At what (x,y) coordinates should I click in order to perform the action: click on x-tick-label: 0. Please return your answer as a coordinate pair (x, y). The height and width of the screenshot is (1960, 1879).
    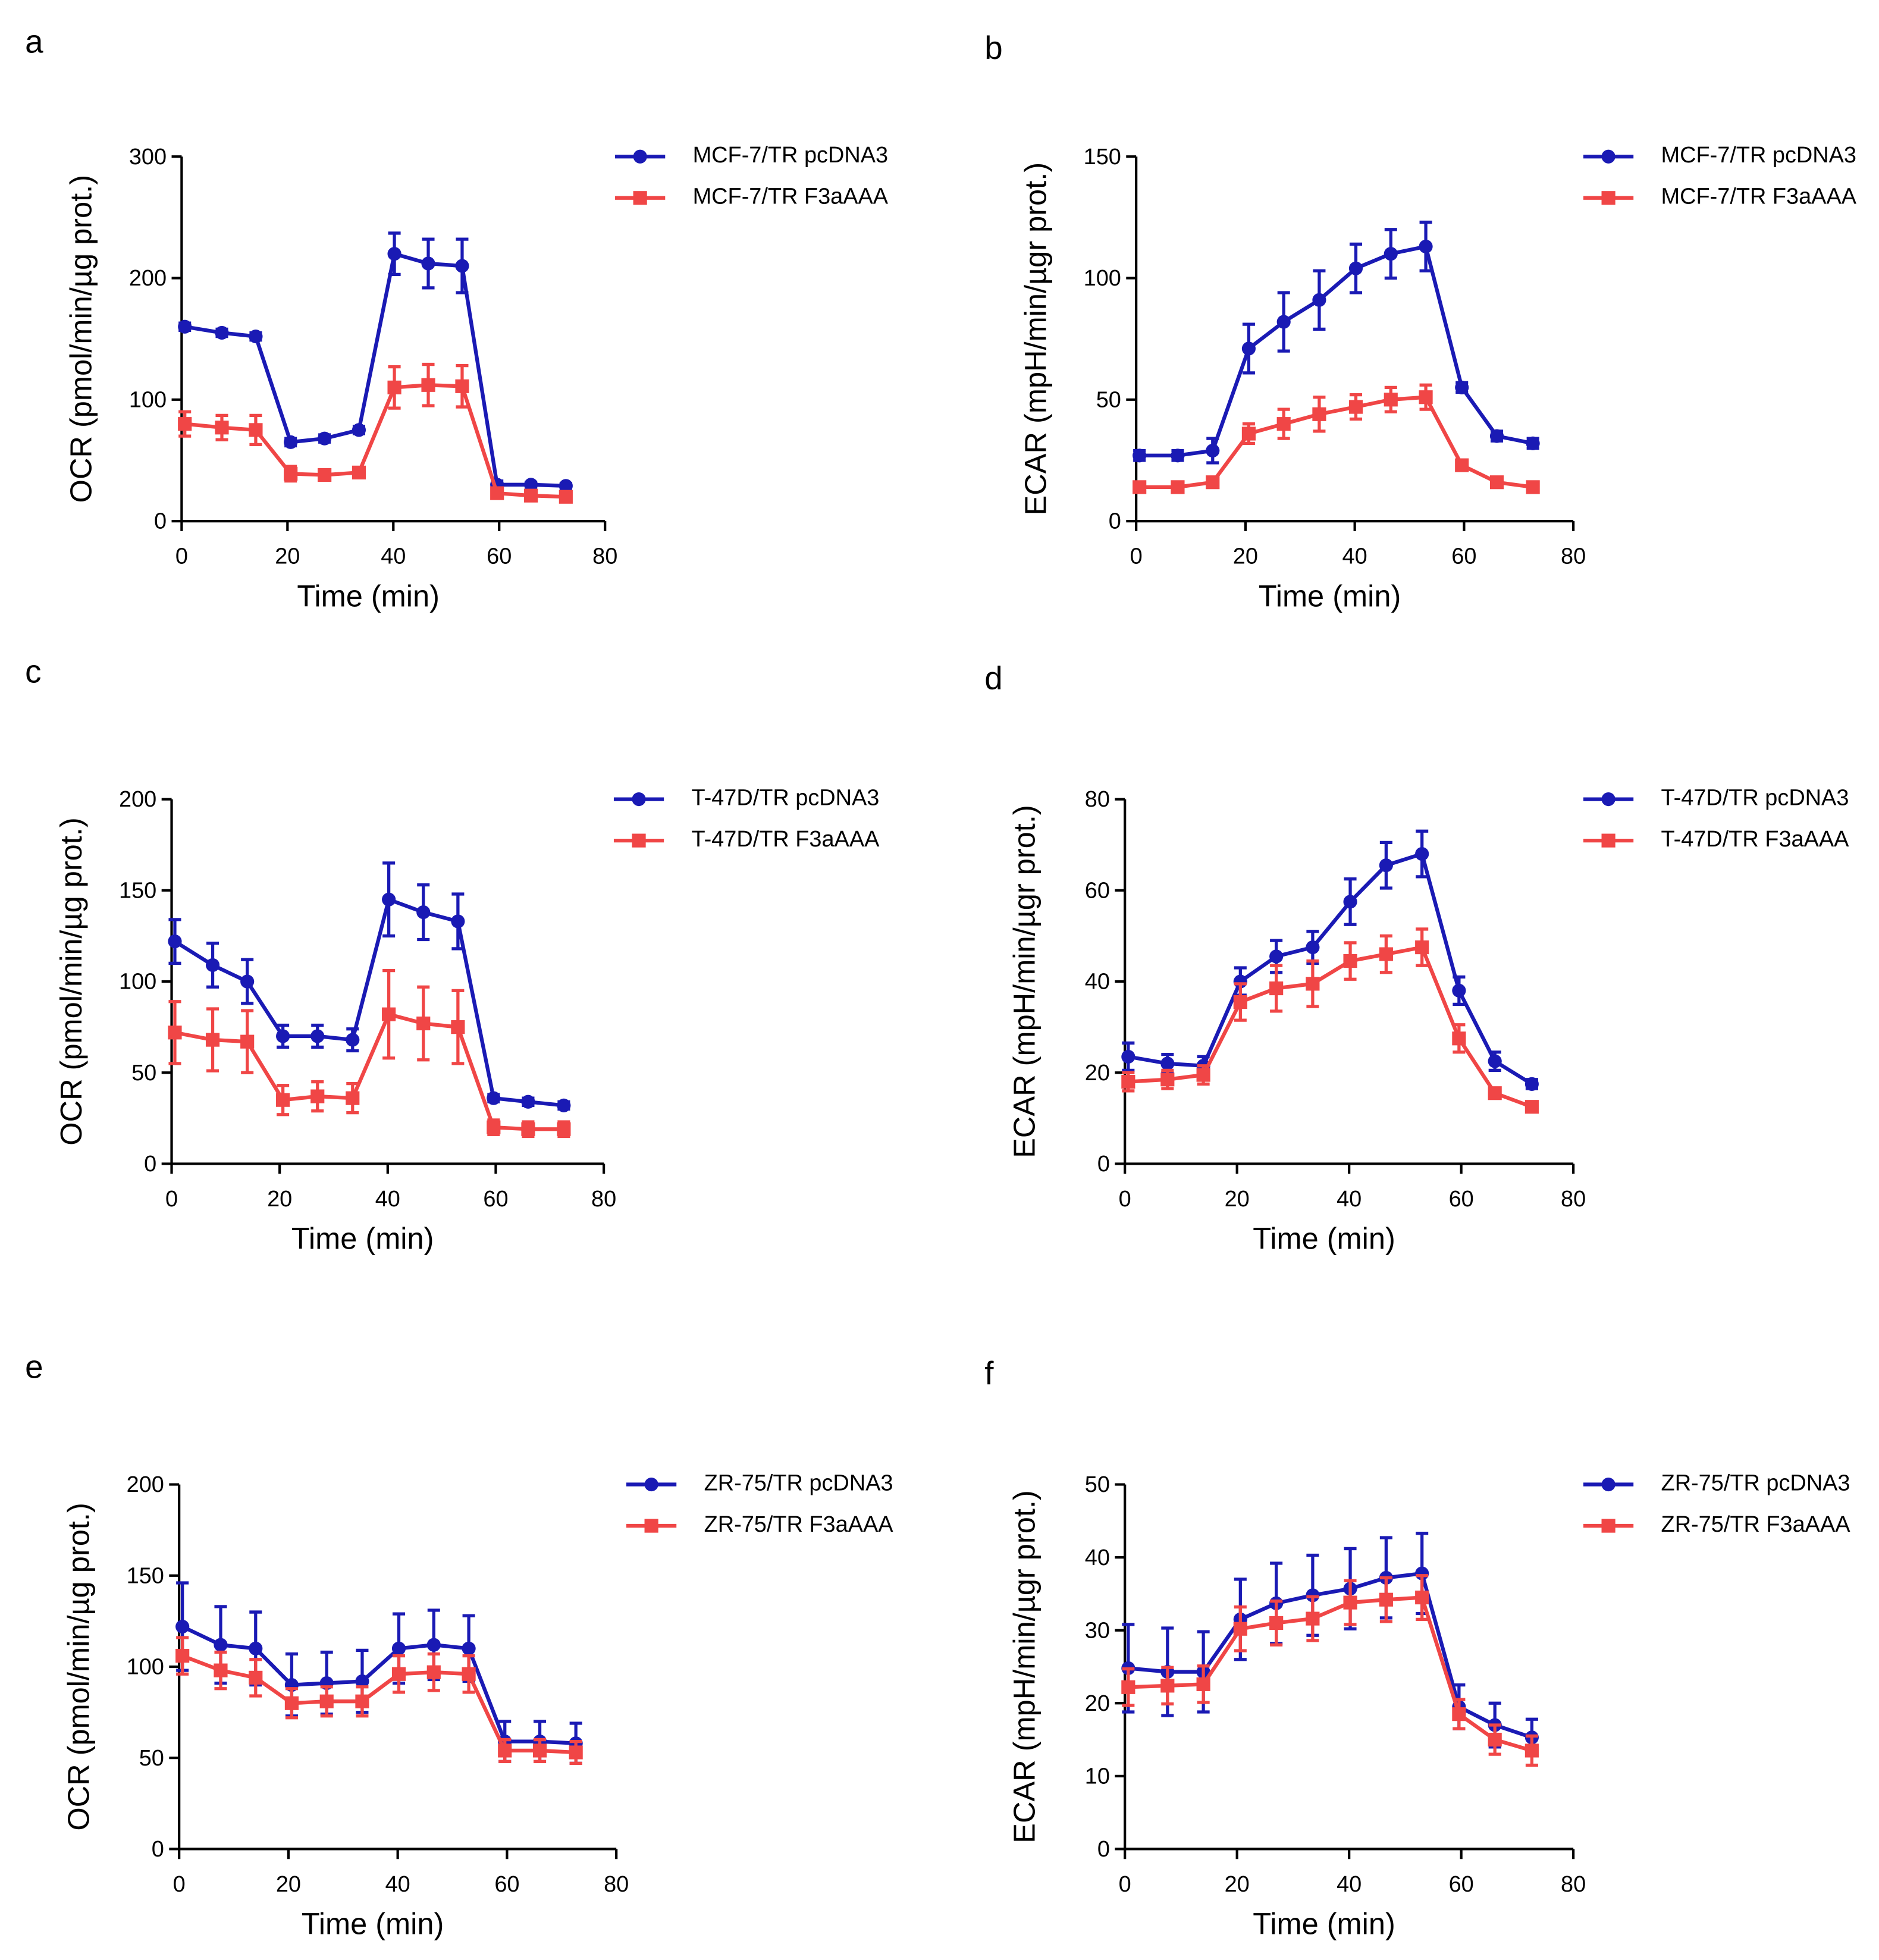
    Looking at the image, I should click on (181, 556).